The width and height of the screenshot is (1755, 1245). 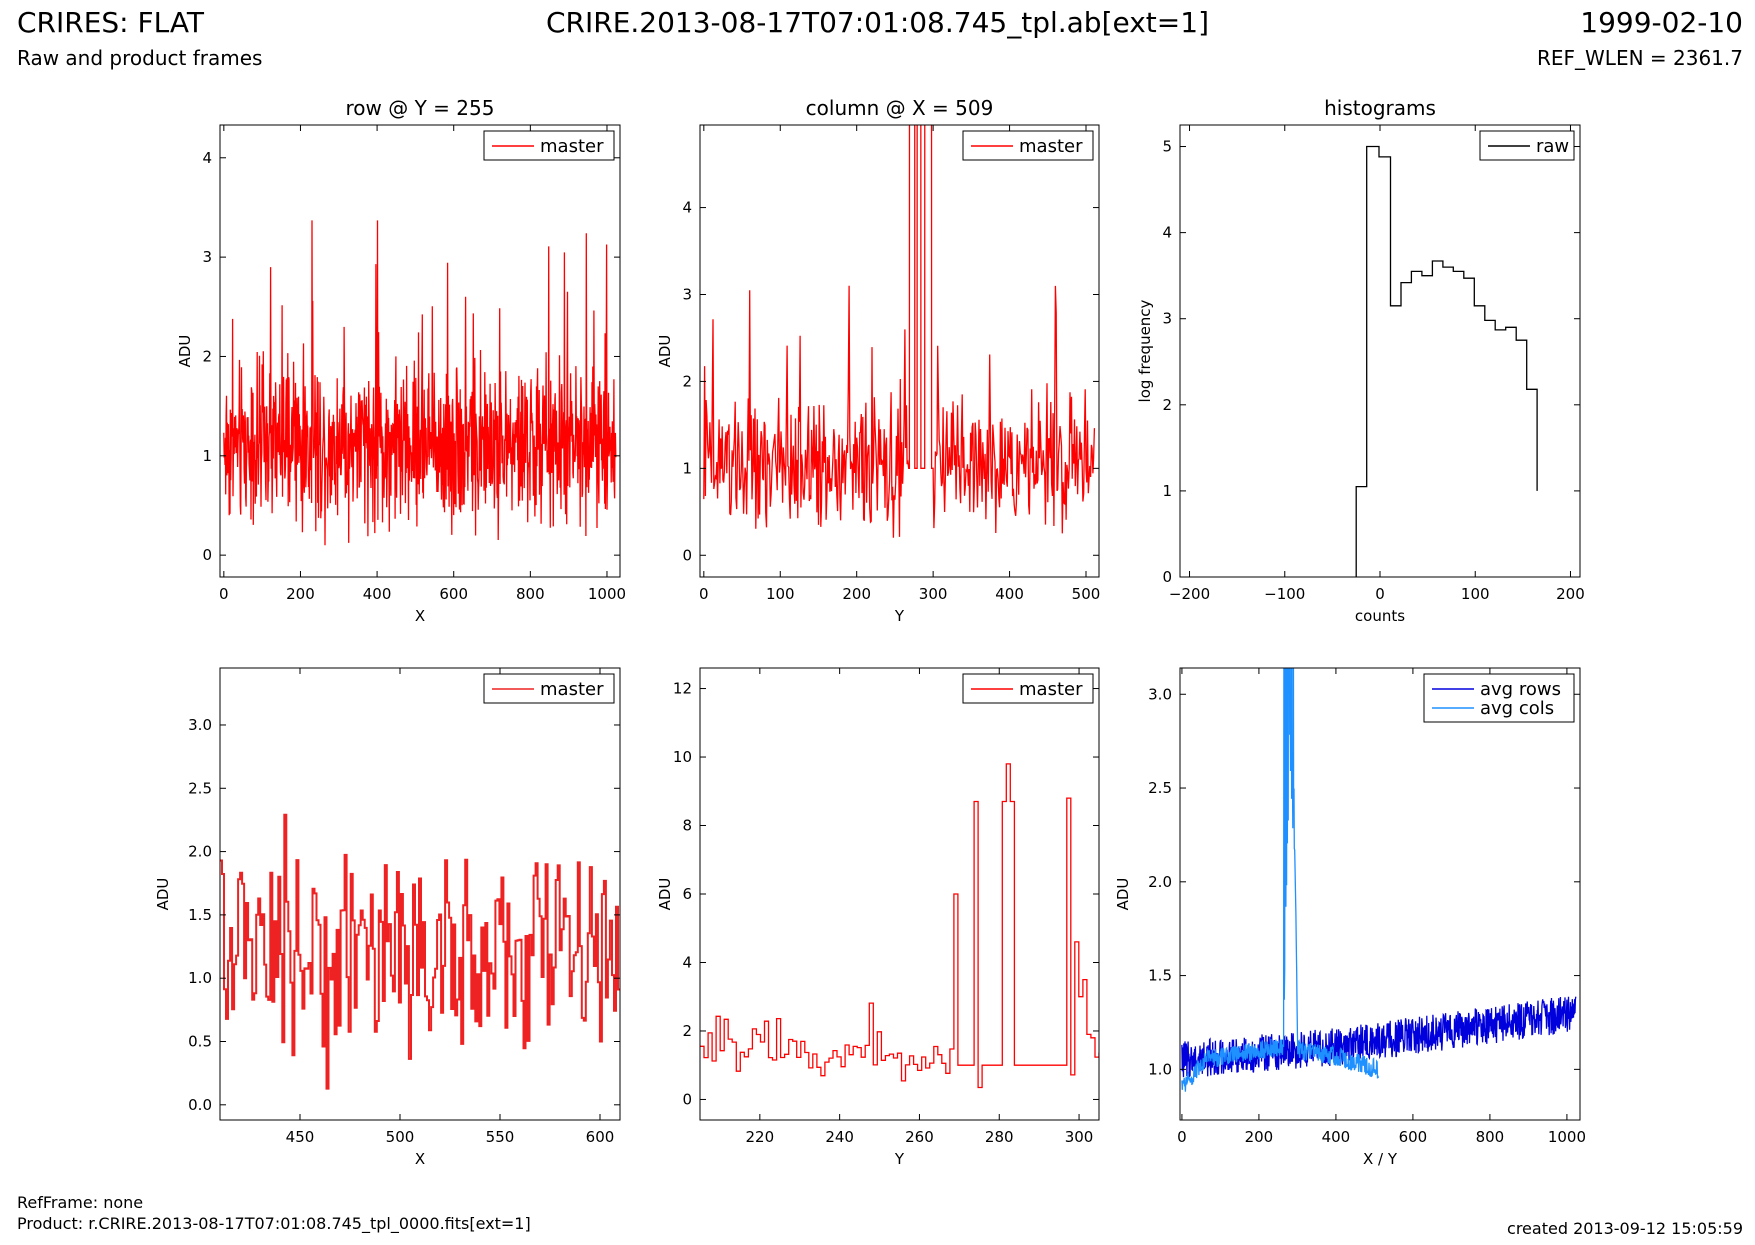 I want to click on x-tick-label: 260, so click(x=919, y=1137).